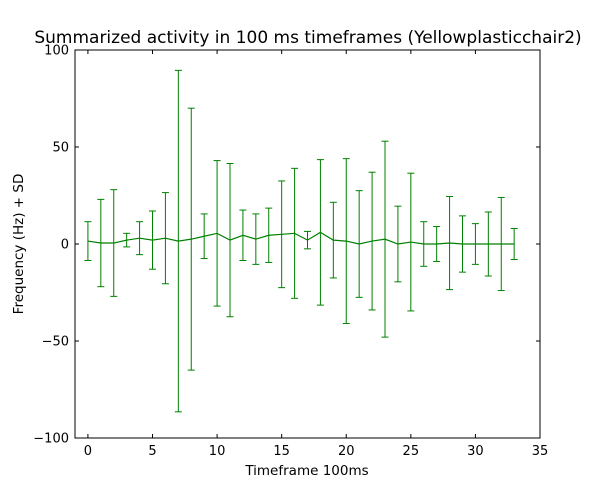  What do you see at coordinates (88, 451) in the screenshot?
I see `x-tick-label: 0` at bounding box center [88, 451].